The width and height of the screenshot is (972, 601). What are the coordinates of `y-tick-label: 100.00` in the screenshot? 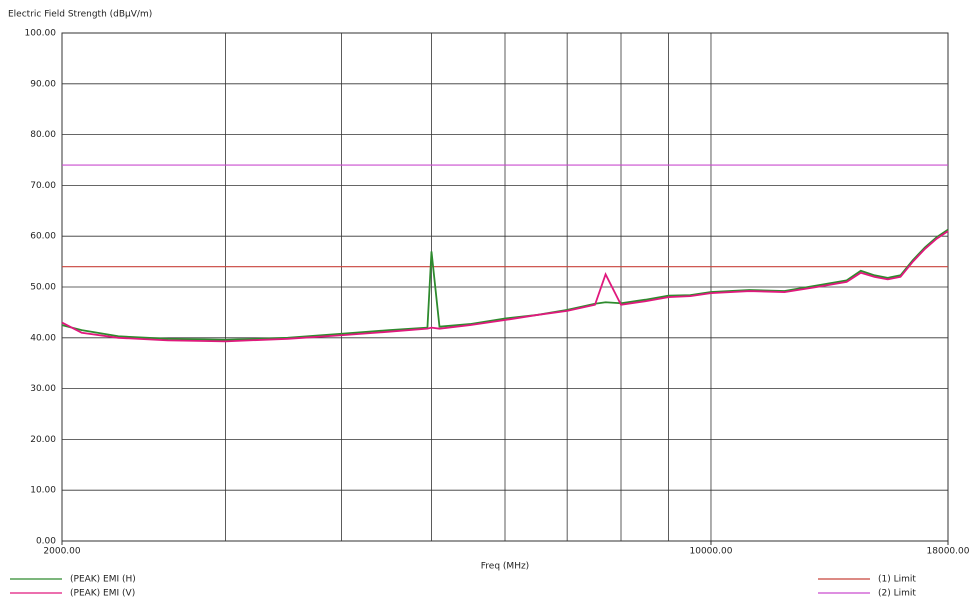 It's located at (41, 34).